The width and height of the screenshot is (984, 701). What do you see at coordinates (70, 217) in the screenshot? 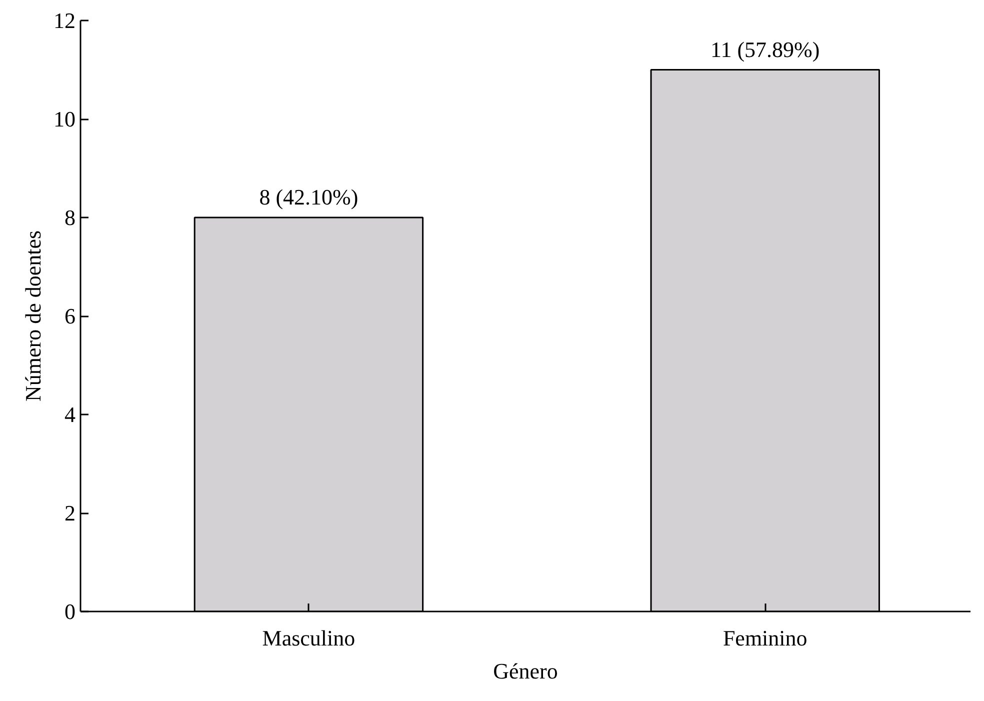
I see `y-tick-label: 8` at bounding box center [70, 217].